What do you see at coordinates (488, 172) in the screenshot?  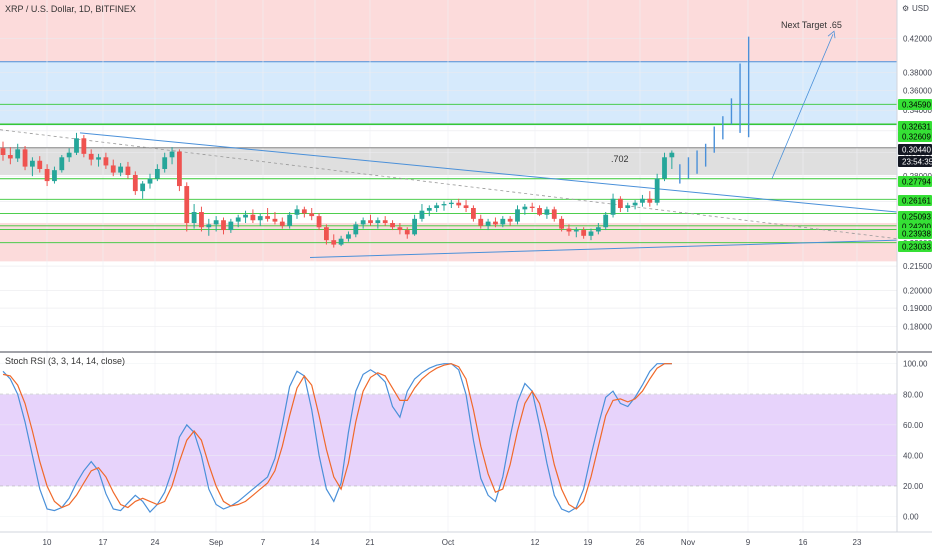 I see `descending-trendline` at bounding box center [488, 172].